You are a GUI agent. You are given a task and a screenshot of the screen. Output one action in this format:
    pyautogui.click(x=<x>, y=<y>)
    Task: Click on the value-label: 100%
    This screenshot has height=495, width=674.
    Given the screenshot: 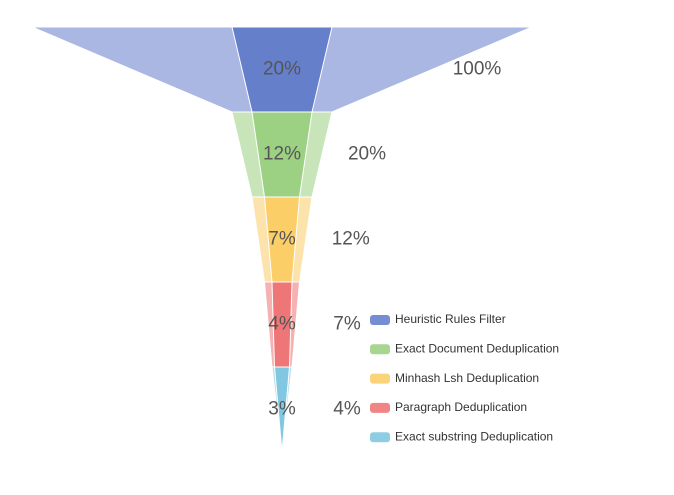 What is the action you would take?
    pyautogui.click(x=477, y=69)
    